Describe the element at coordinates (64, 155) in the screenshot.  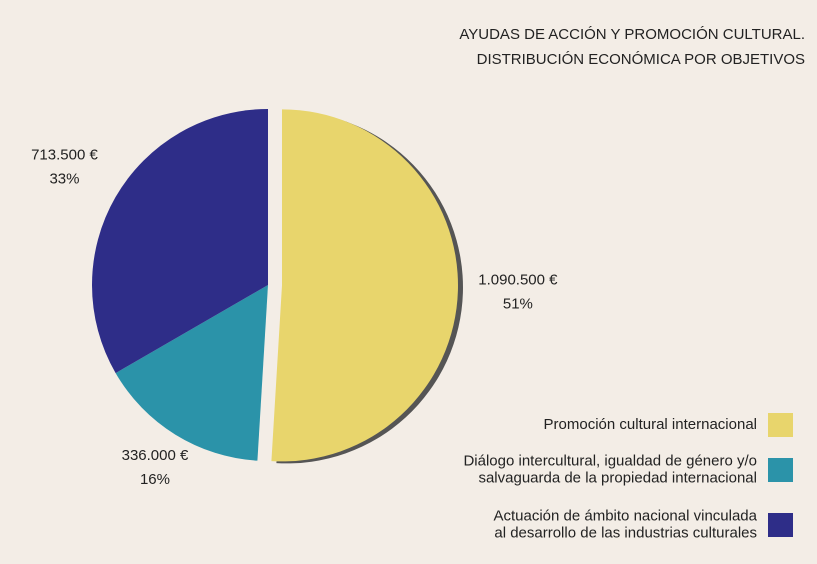
I see `value-label: 713.500 €` at that location.